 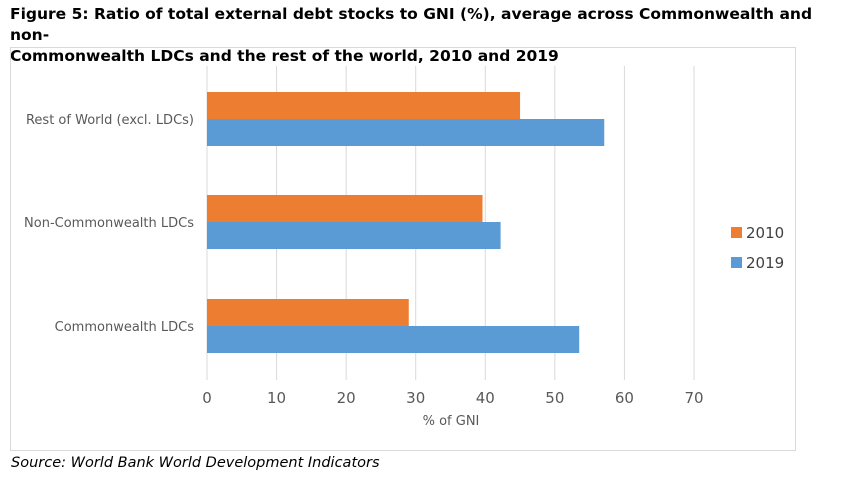 I want to click on x-tick-label: 20, so click(x=346, y=398).